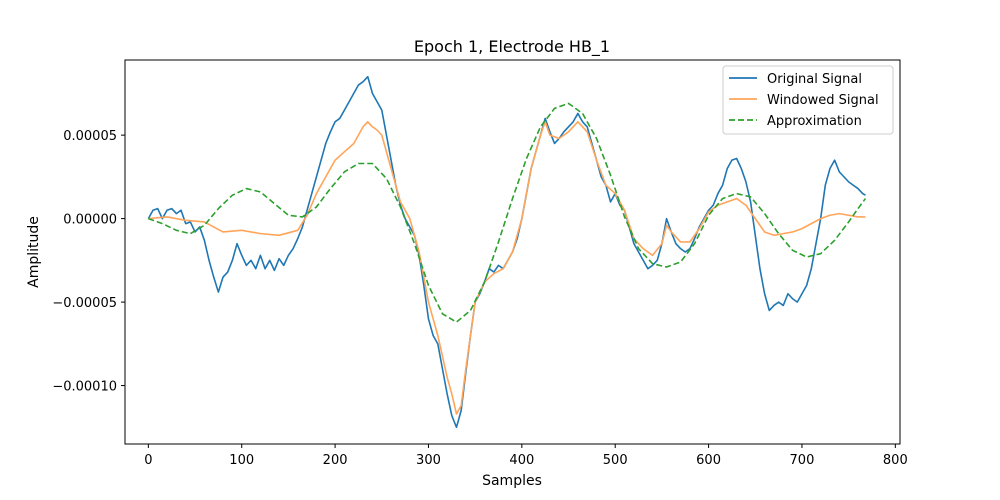  Describe the element at coordinates (148, 460) in the screenshot. I see `x-tick-label: 0` at that location.